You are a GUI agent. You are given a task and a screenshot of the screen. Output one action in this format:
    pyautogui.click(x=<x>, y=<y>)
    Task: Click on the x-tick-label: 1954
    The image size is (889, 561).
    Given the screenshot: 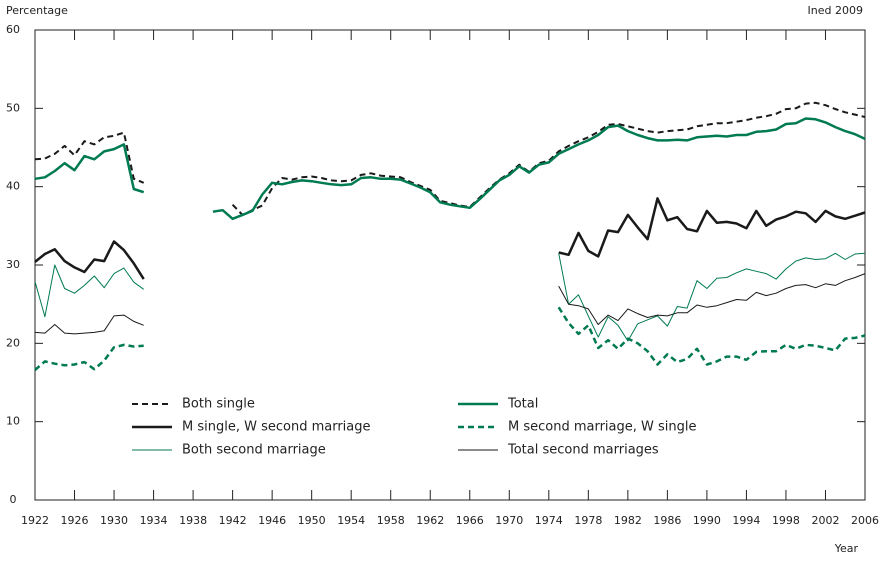 What is the action you would take?
    pyautogui.click(x=351, y=520)
    